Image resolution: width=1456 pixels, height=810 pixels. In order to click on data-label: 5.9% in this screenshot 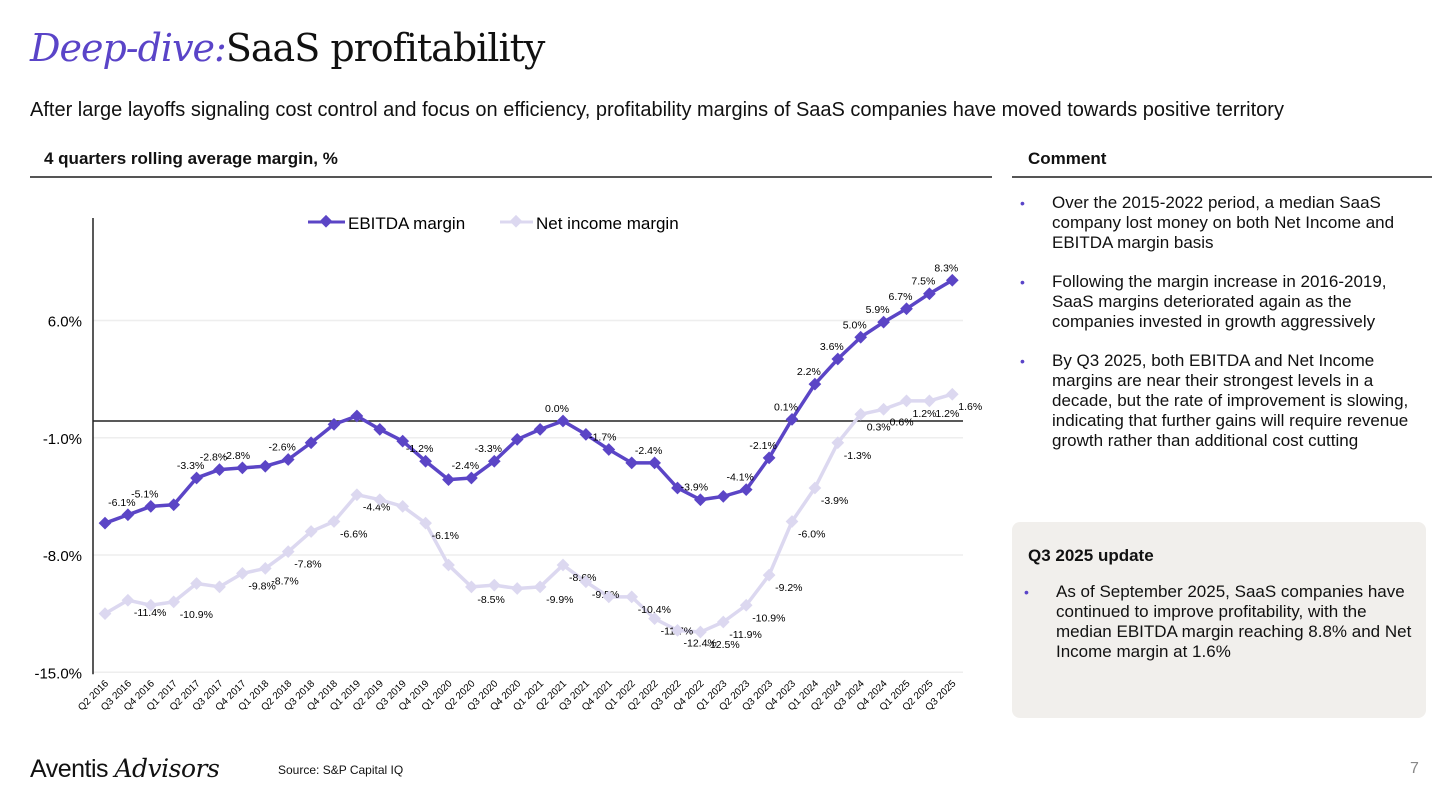, I will do `click(878, 310)`.